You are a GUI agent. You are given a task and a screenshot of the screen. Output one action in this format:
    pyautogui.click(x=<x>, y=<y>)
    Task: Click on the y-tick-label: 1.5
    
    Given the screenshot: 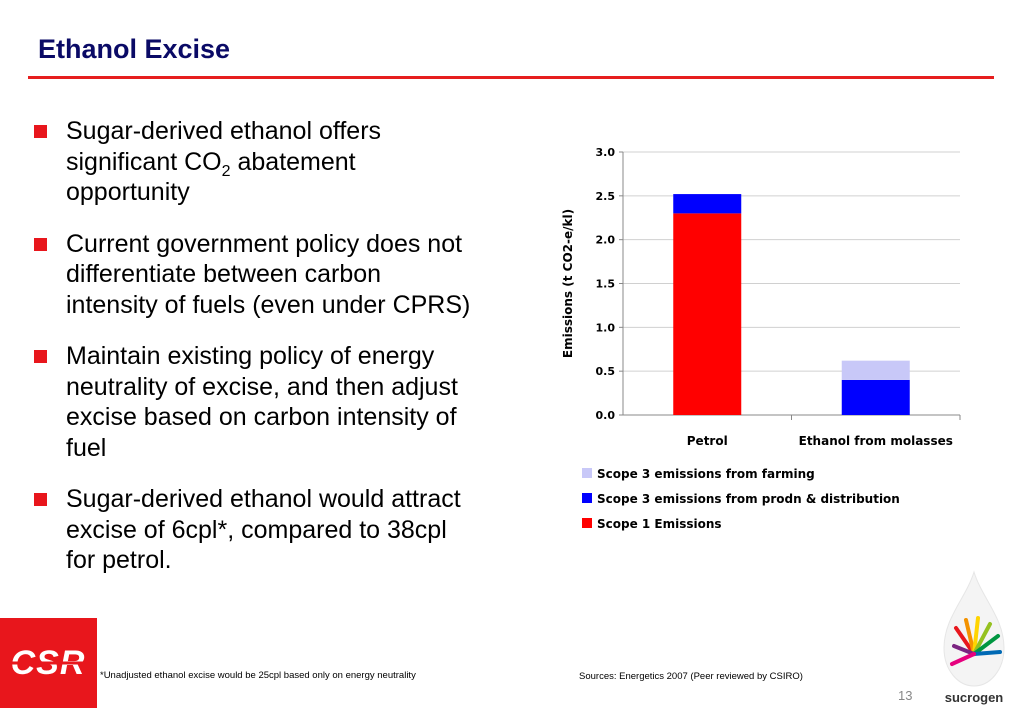 What is the action you would take?
    pyautogui.click(x=606, y=284)
    